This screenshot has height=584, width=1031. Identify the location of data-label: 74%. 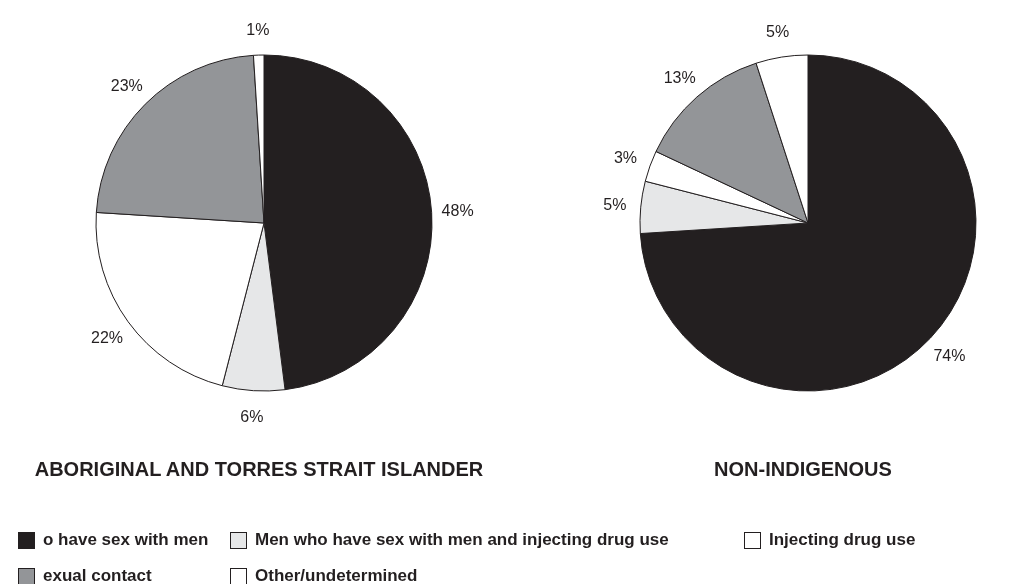
(949, 356).